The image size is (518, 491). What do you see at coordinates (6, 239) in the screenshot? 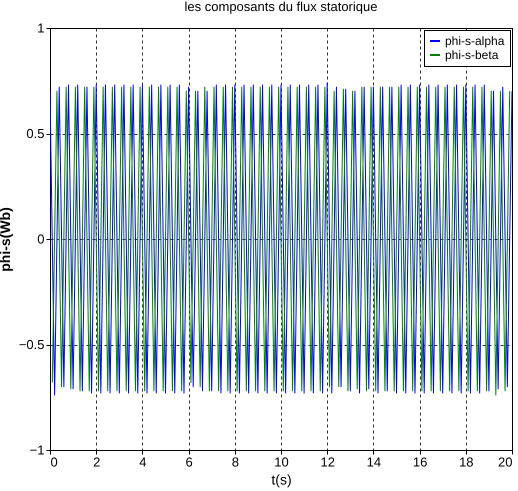
I see `y-axis-title: phi-s(Wb)` at bounding box center [6, 239].